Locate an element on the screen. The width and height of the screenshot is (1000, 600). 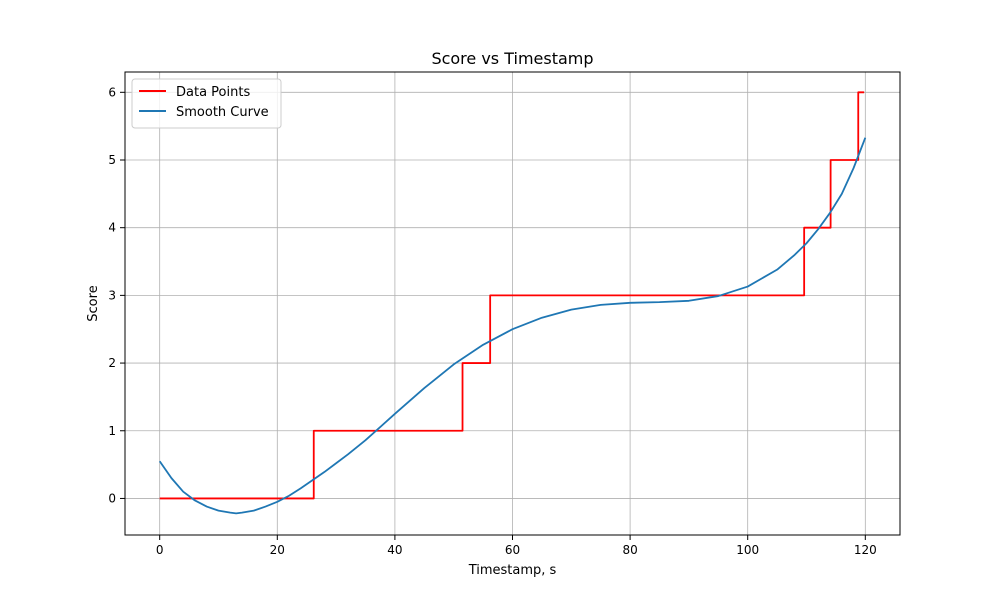
y-tick-label: 4 is located at coordinates (112, 228).